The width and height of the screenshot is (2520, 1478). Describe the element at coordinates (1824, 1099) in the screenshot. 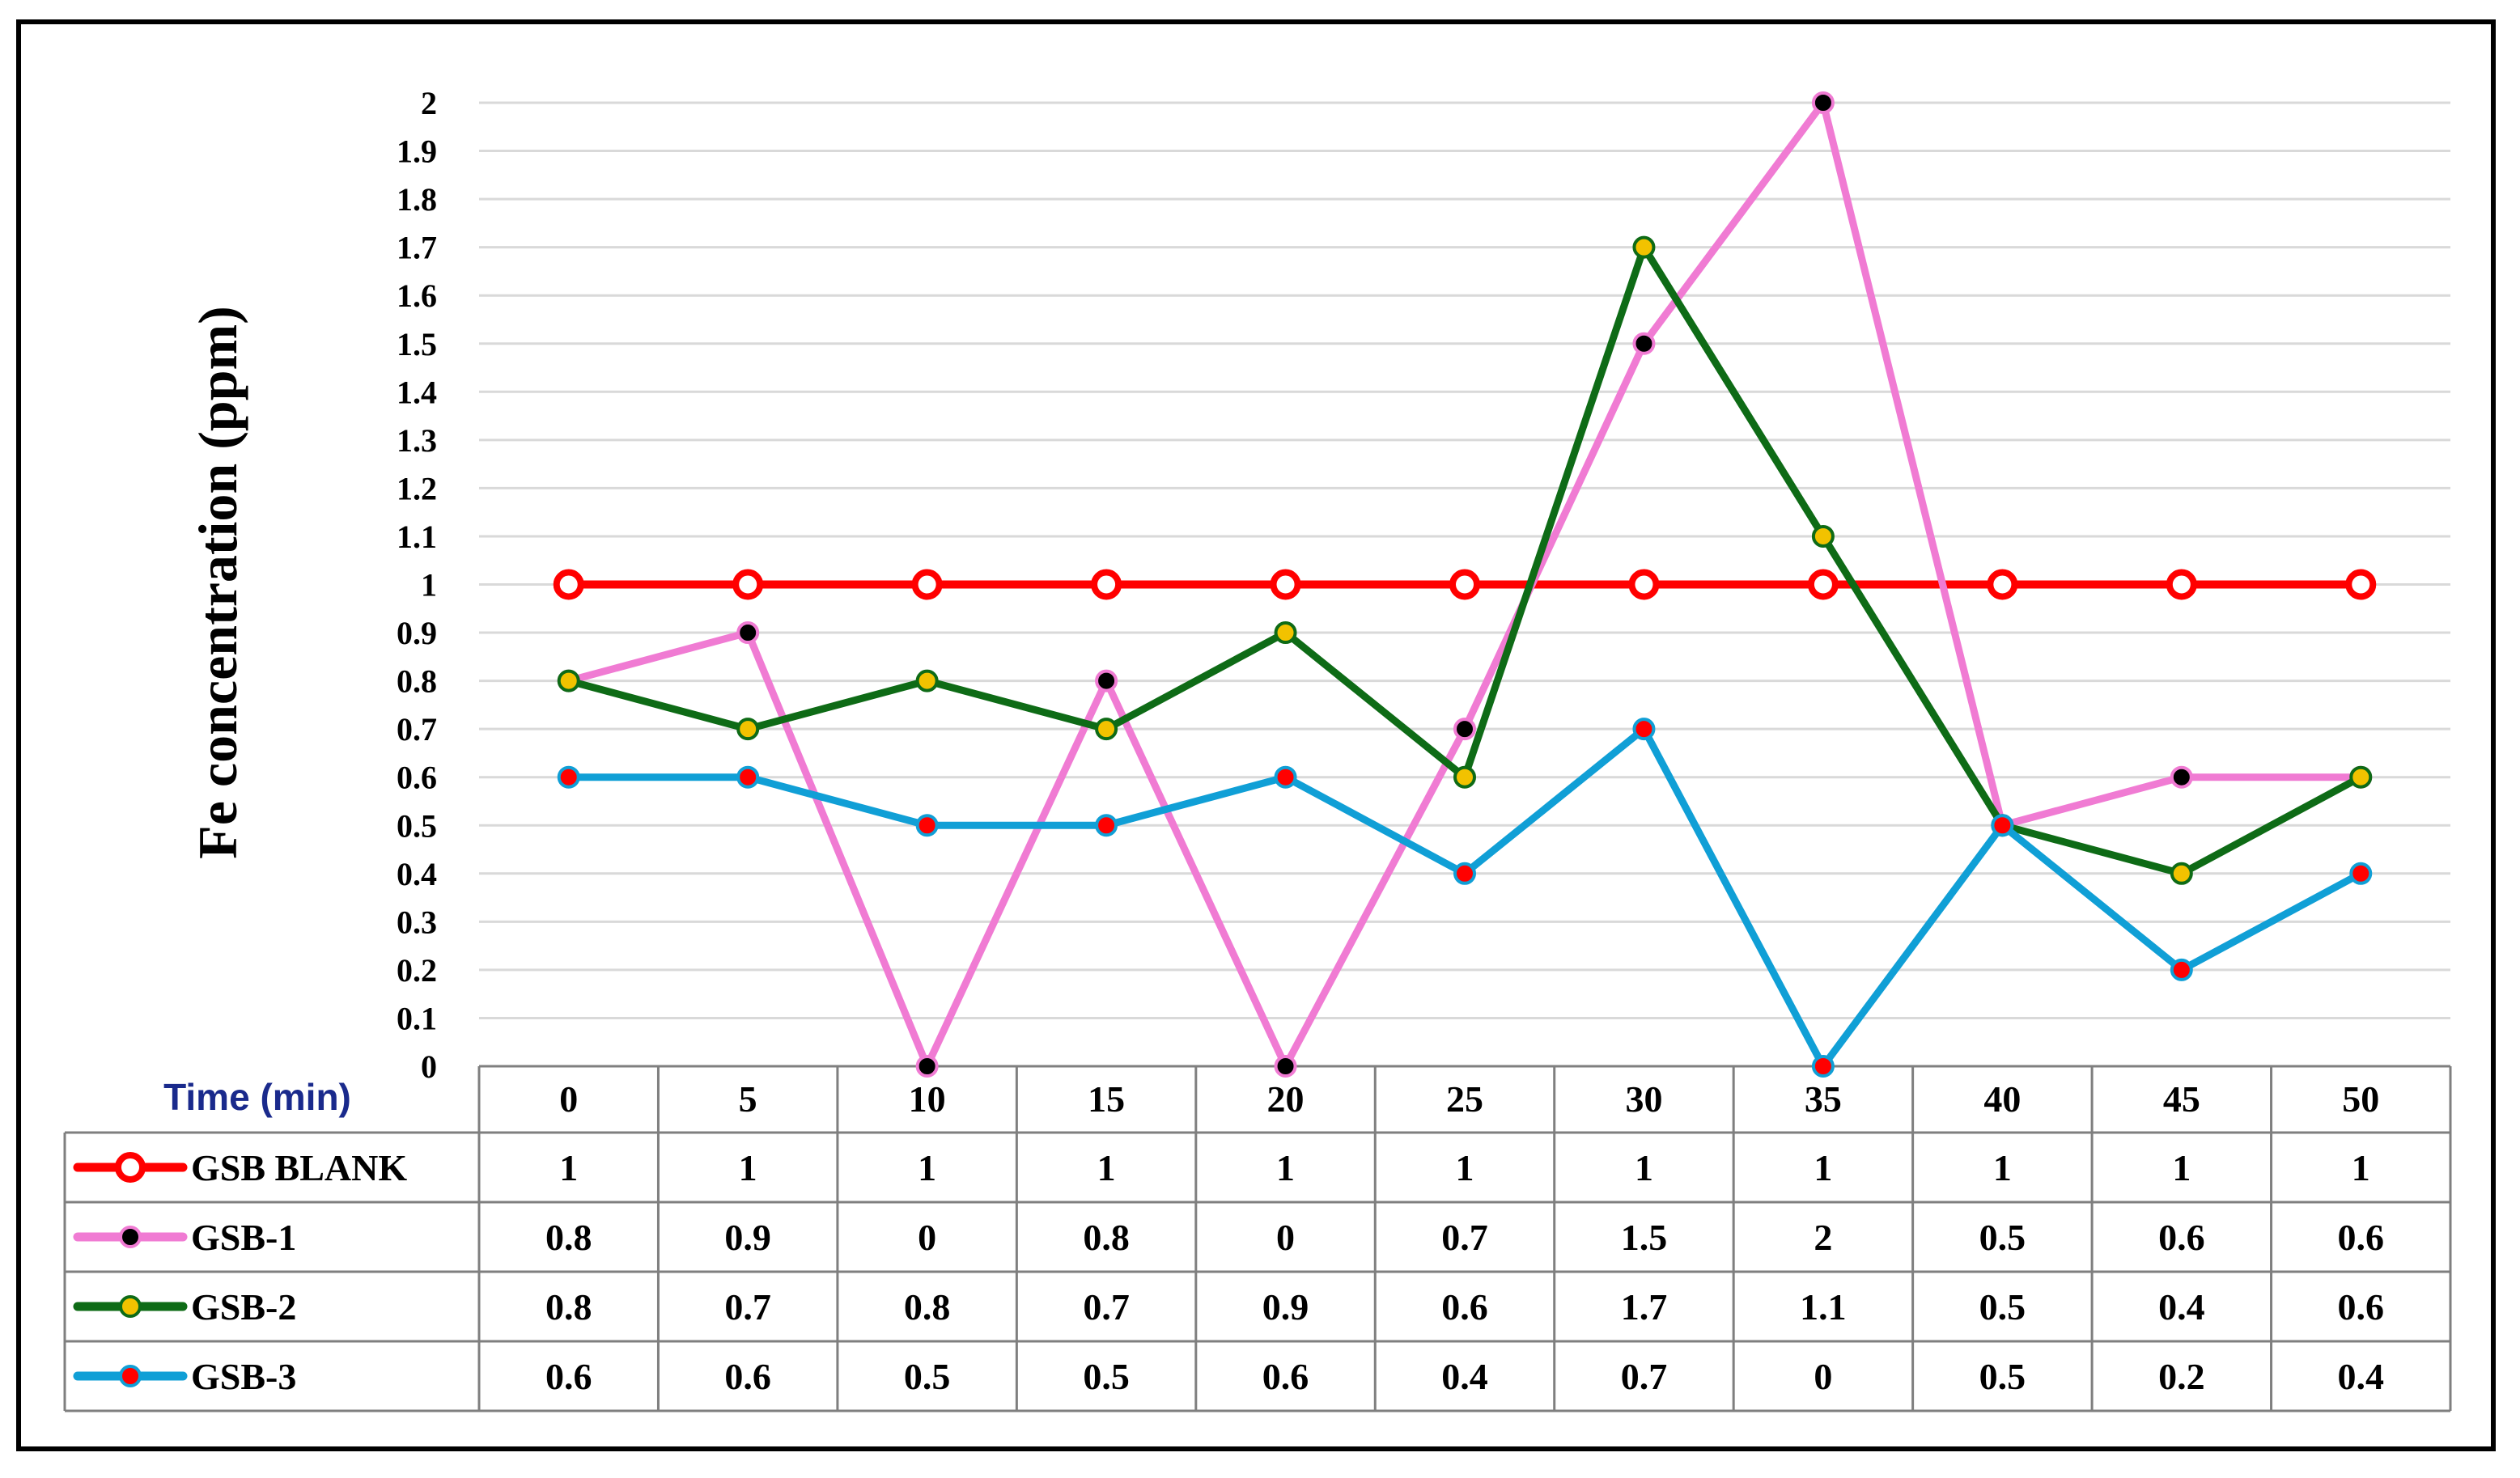

I see `x-tick-label: 35` at that location.